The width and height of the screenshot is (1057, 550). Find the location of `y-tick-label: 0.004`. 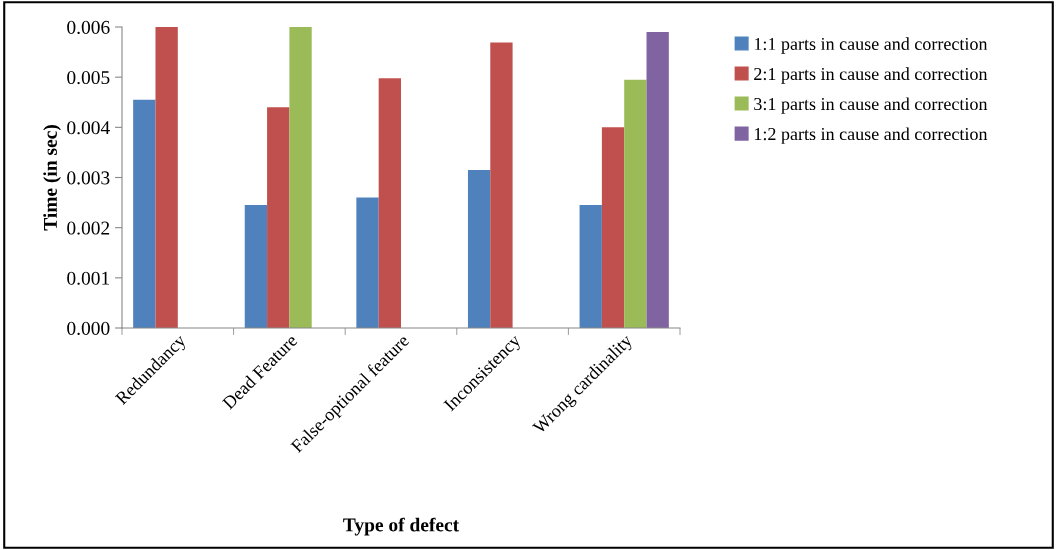

y-tick-label: 0.004 is located at coordinates (88, 128).